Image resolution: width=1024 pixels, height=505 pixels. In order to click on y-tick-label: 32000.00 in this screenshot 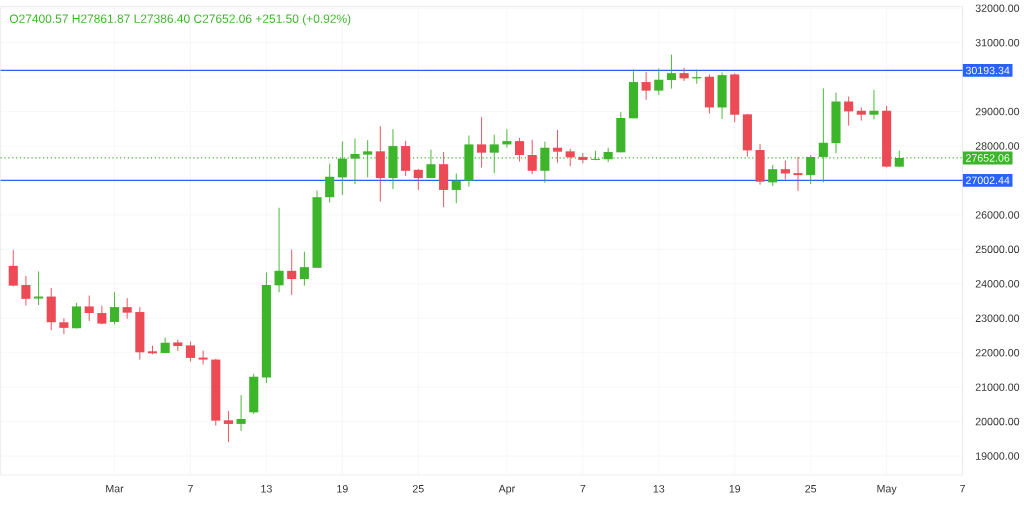, I will do `click(997, 8)`.